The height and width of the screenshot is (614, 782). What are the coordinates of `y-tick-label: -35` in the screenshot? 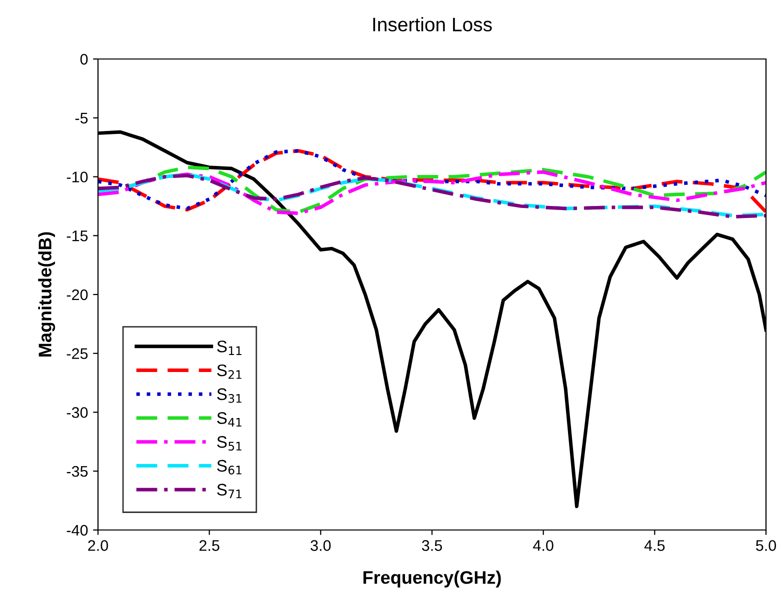 It's located at (77, 471).